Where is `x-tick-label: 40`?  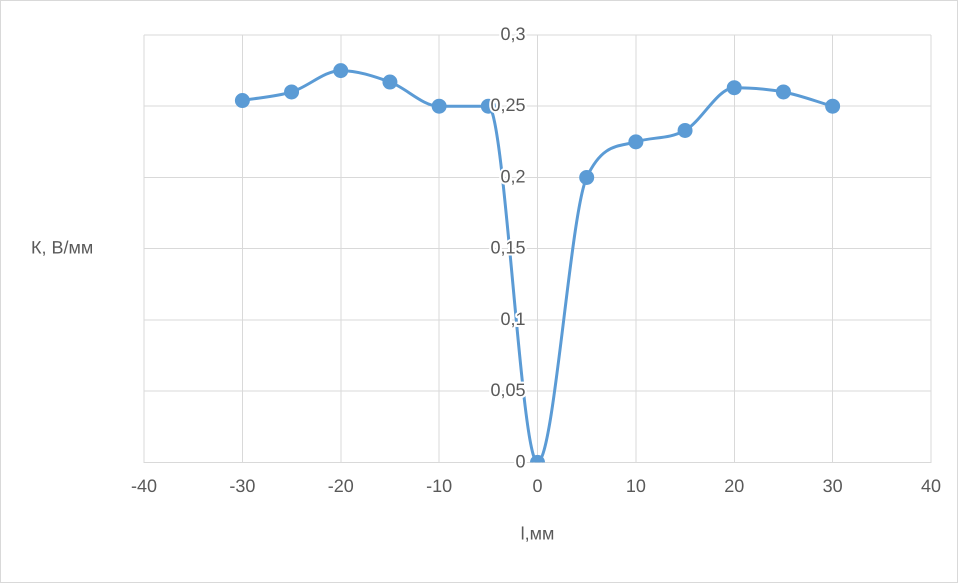
x-tick-label: 40 is located at coordinates (931, 486).